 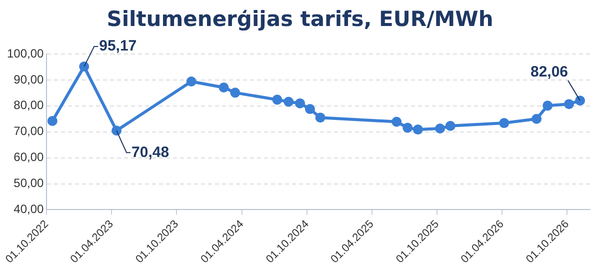 I want to click on y-tick-label: 80,00, so click(x=29, y=105).